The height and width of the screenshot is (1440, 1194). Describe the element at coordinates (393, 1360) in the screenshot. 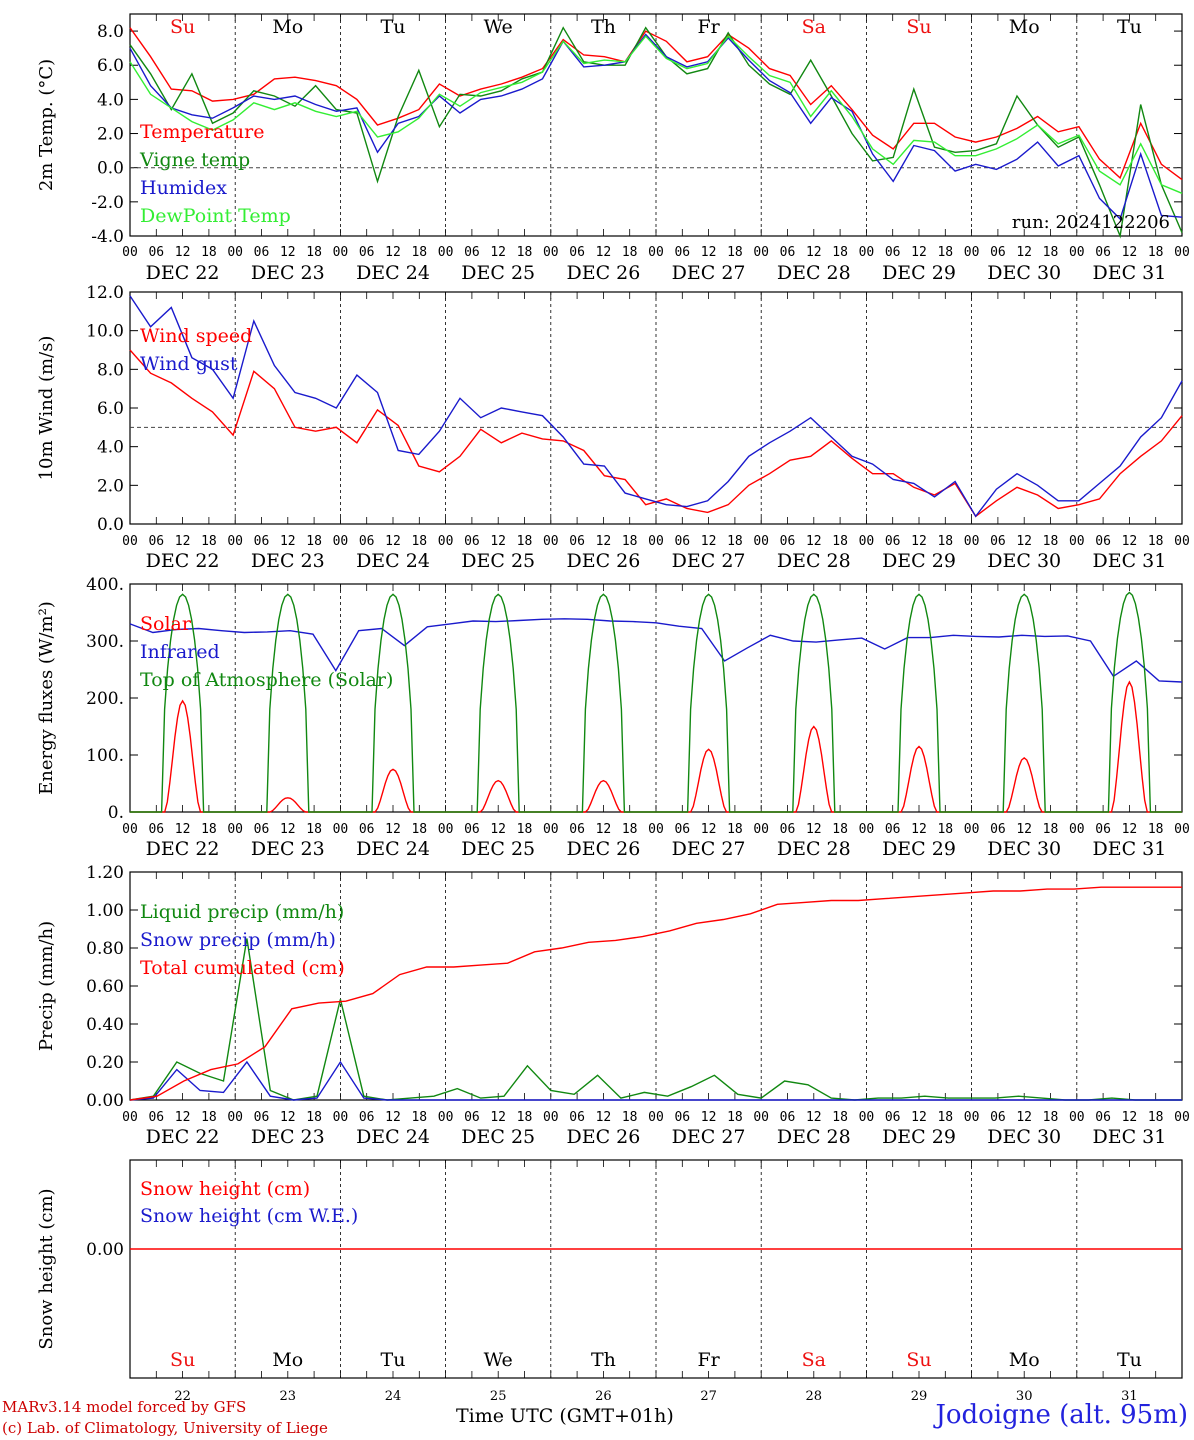

I see `weekday-label: Tu` at that location.